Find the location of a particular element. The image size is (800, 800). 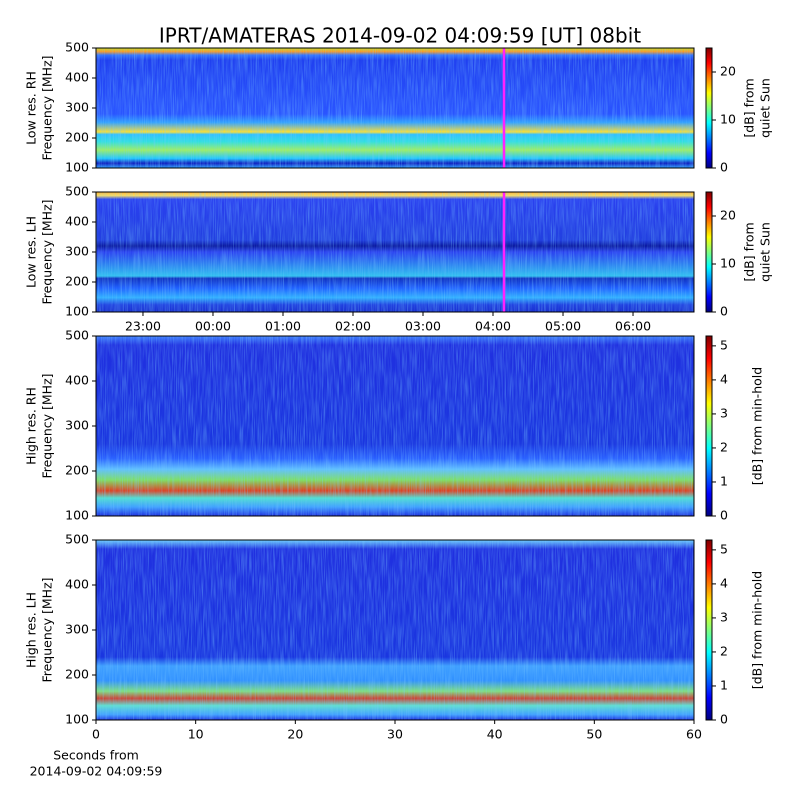

x-tick-label: 03:00 is located at coordinates (423, 326).